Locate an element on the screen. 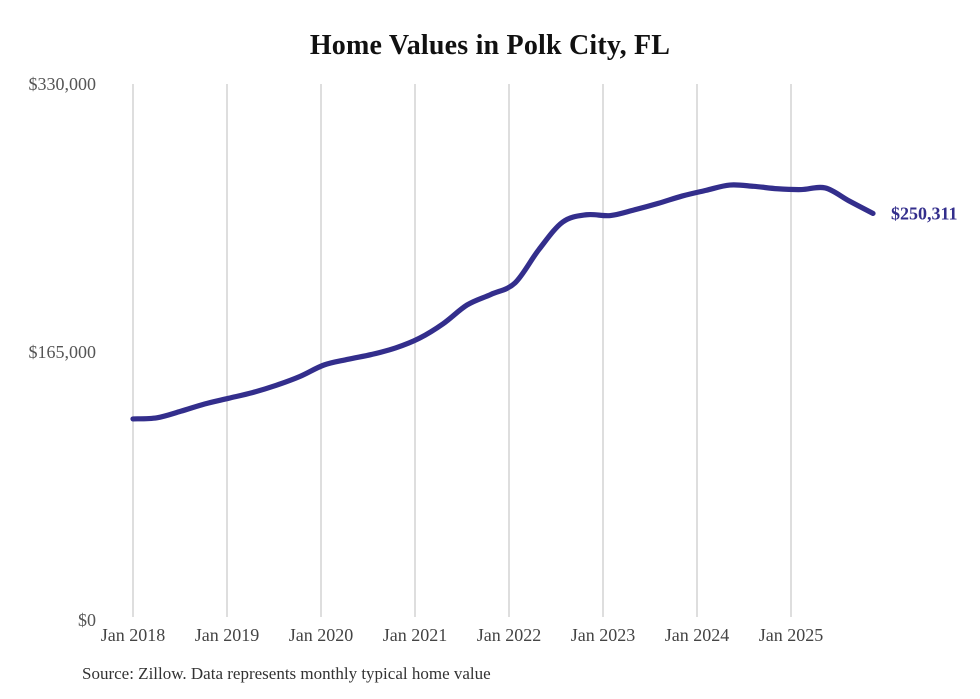 The image size is (980, 699). chart-title: Home Values in Polk City, FL is located at coordinates (490, 45).